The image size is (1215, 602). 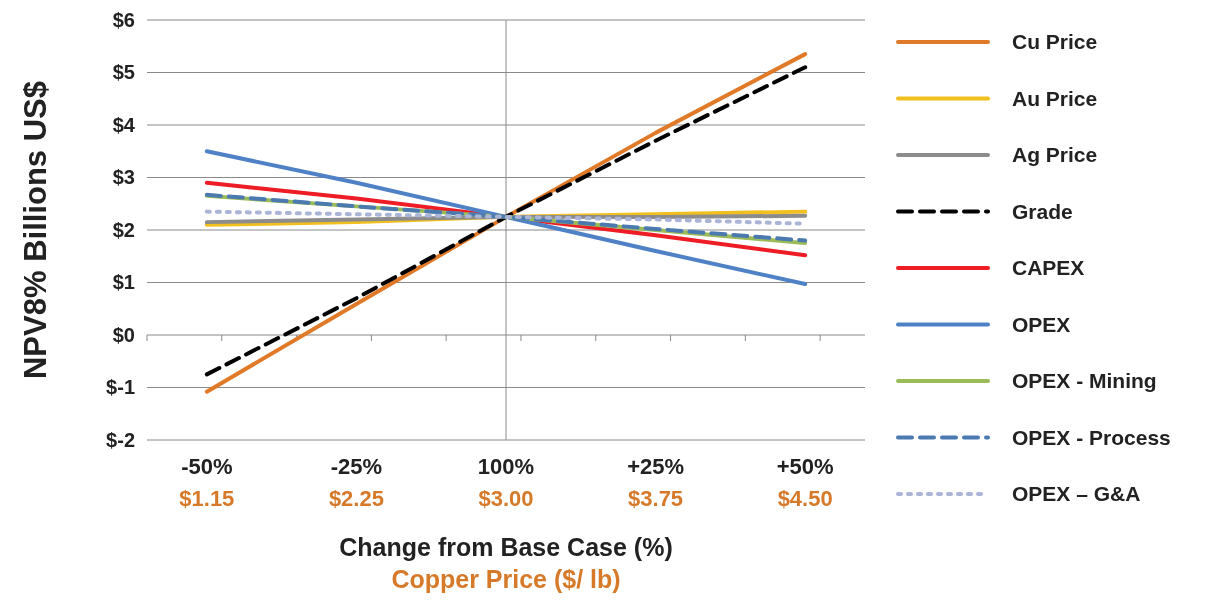 What do you see at coordinates (120, 387) in the screenshot?
I see `y-tick-label: $-1` at bounding box center [120, 387].